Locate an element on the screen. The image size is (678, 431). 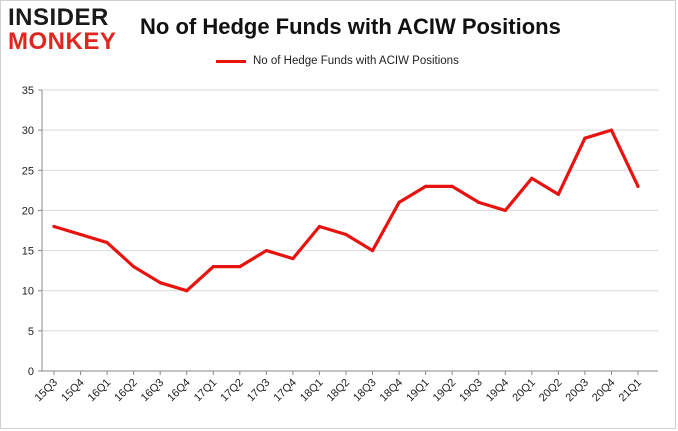
x-tick-label: 18Q1 is located at coordinates (312, 391).